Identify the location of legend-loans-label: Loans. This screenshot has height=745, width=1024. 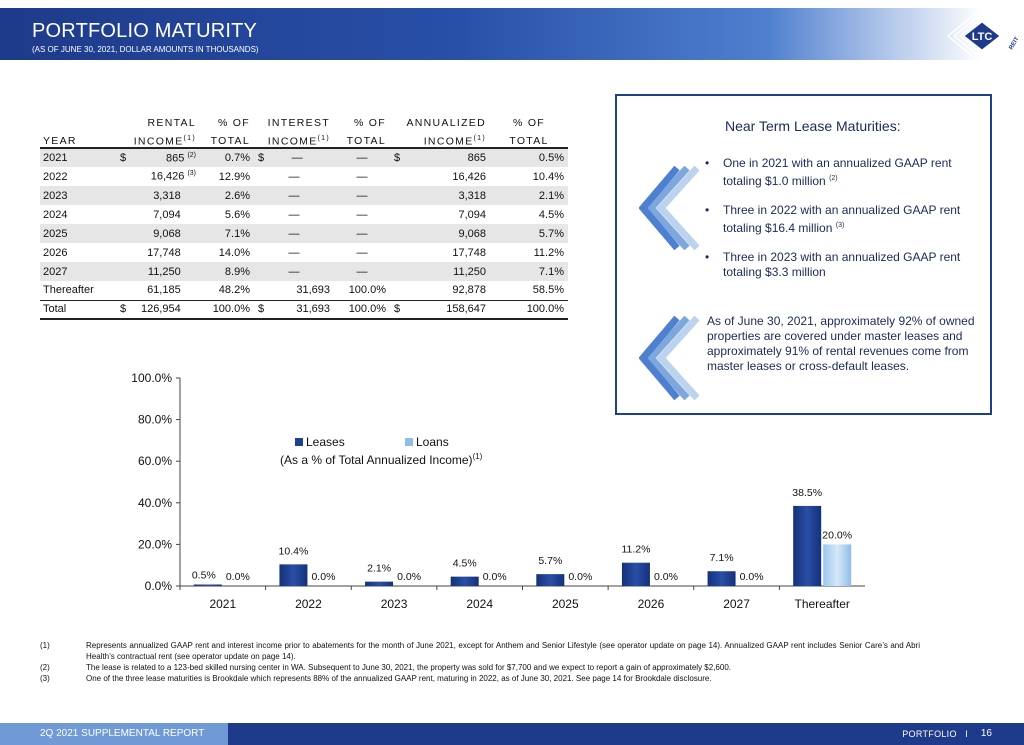
(432, 442).